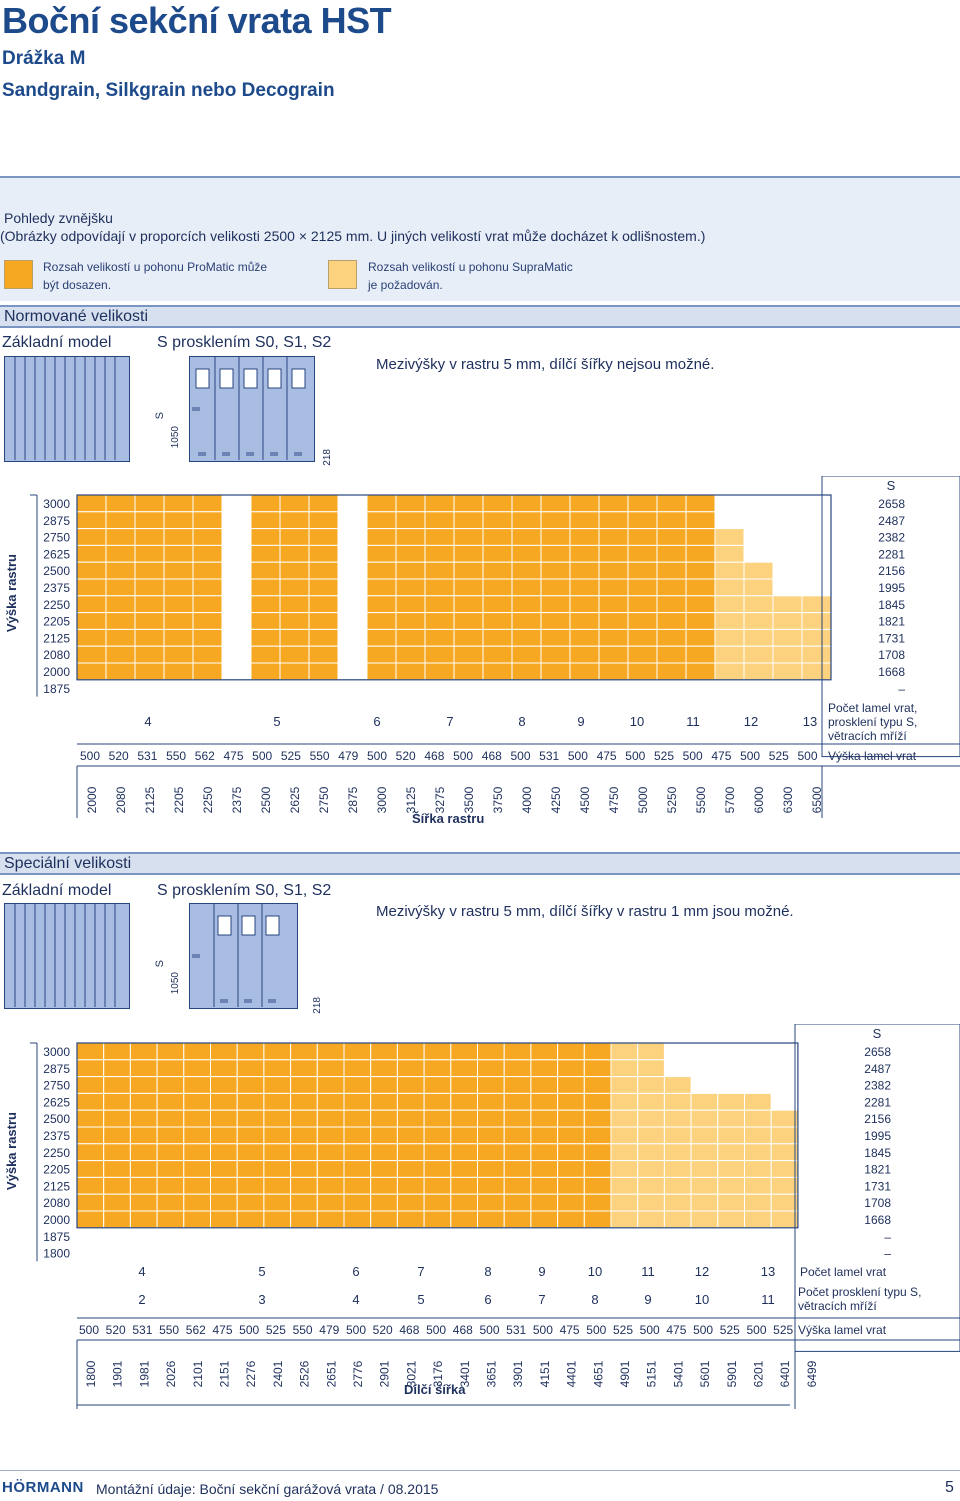 This screenshot has height=1501, width=960. Describe the element at coordinates (276, 1330) in the screenshot. I see `special-lamel-height: 525` at that location.